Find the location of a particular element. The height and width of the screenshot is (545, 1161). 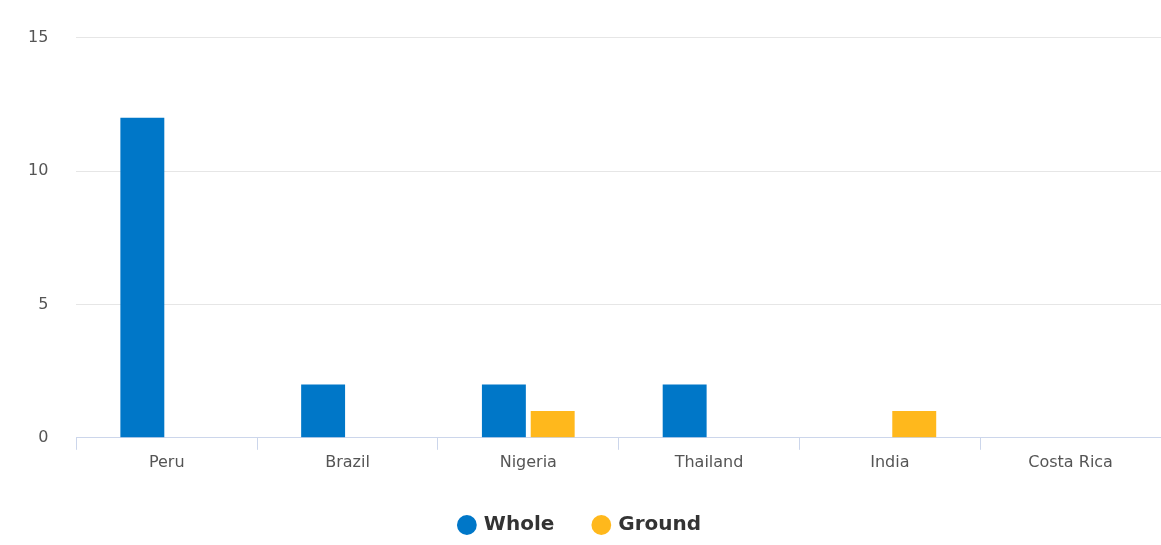

x-tick-label: Brazil is located at coordinates (347, 461).